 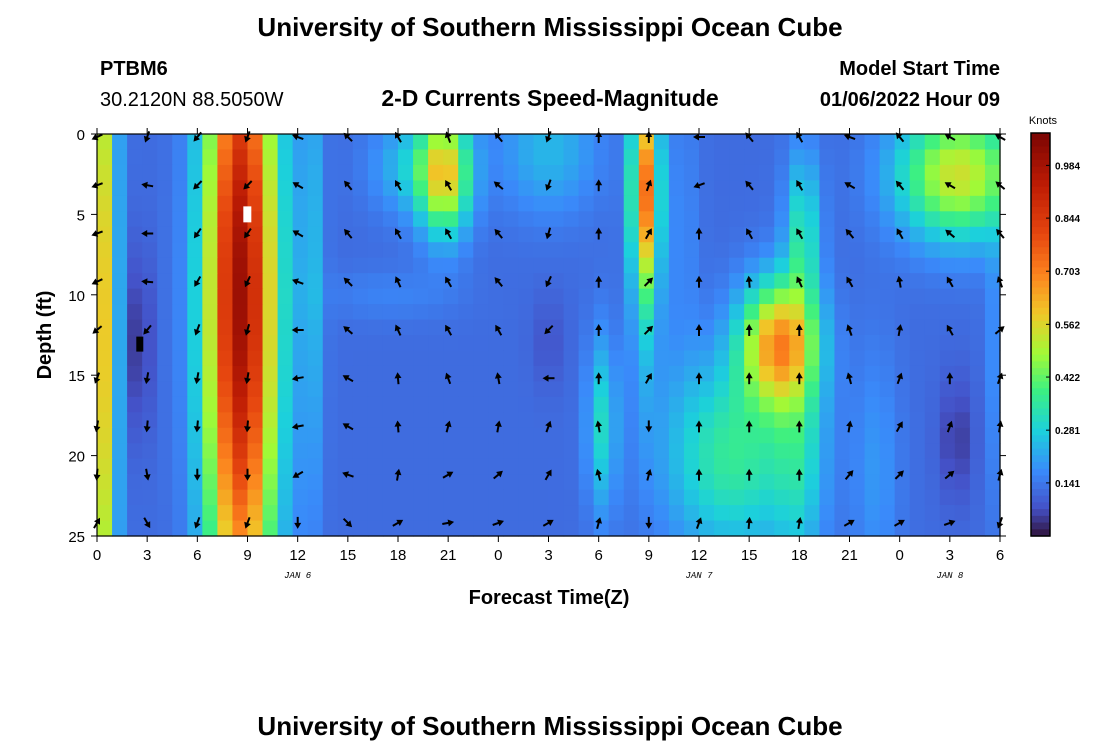 What do you see at coordinates (298, 576) in the screenshot?
I see `date-label: JAN 6` at bounding box center [298, 576].